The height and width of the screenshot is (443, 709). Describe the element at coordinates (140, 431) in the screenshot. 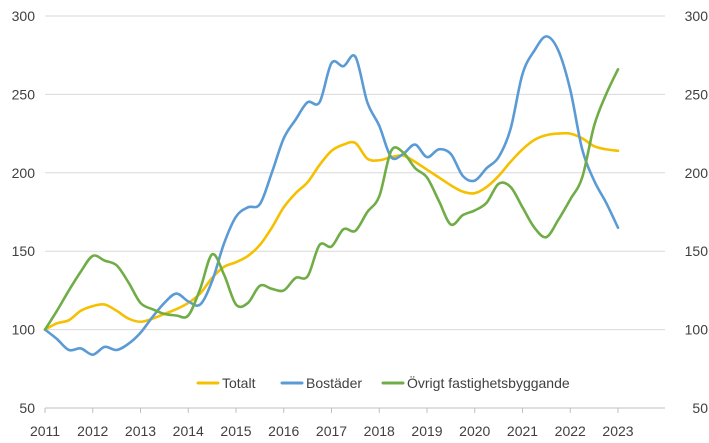

I see `x-tick-label: 2013` at that location.